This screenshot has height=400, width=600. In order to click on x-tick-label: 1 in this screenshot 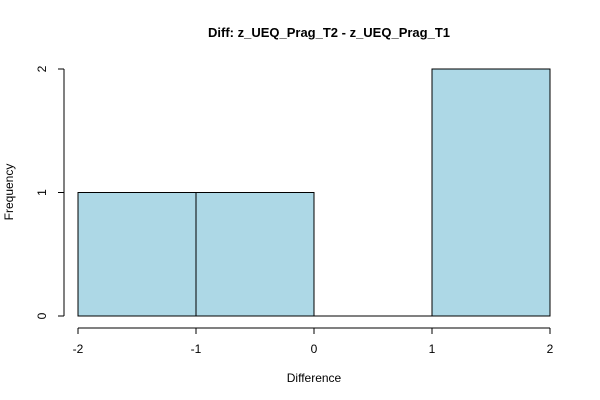, I will do `click(432, 349)`.